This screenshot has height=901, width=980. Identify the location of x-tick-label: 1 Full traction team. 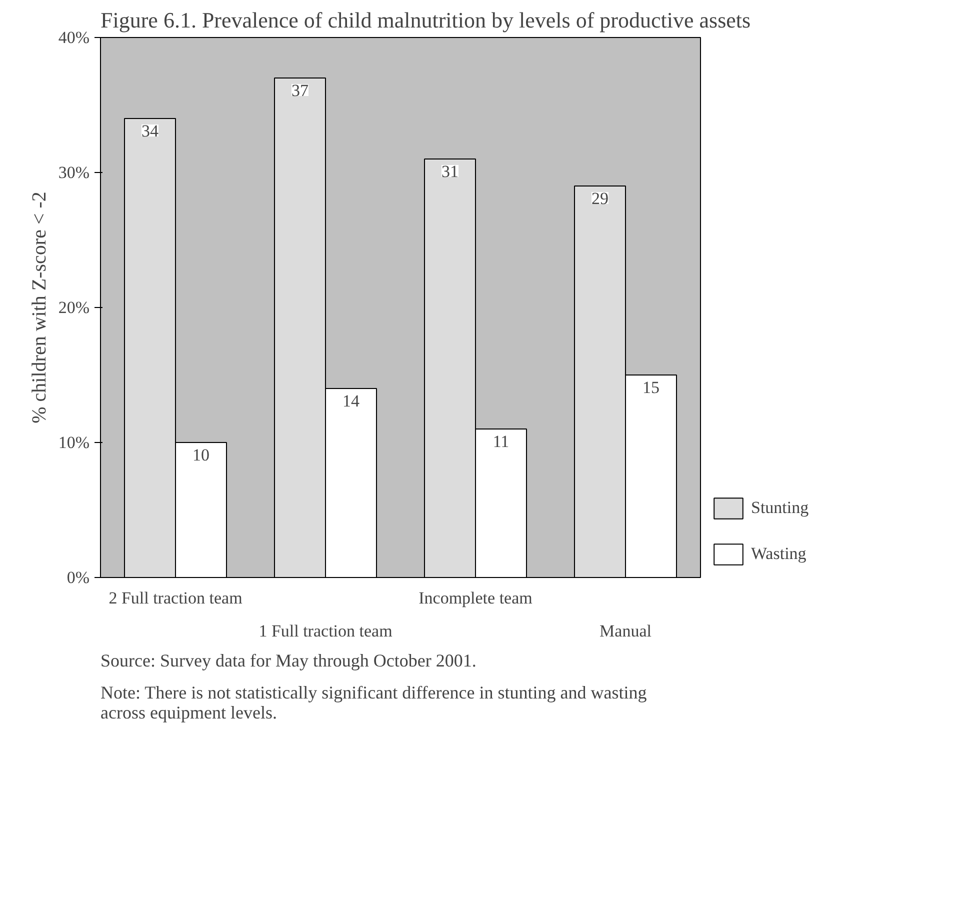
(325, 631).